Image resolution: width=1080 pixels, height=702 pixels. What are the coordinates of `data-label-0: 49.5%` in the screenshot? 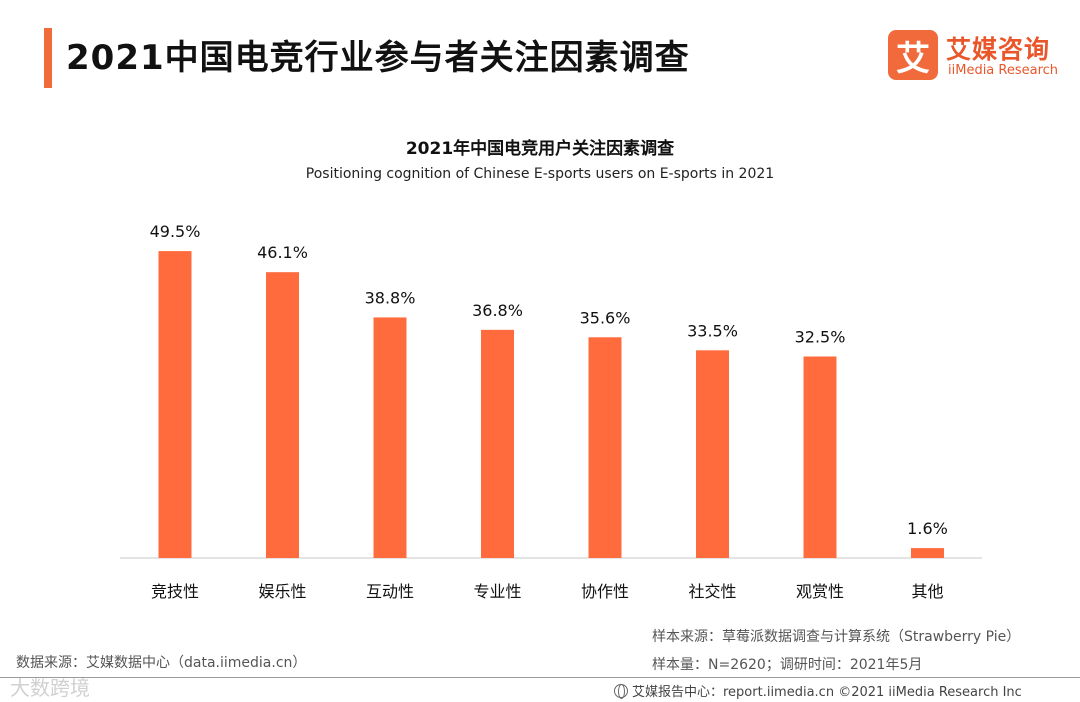 It's located at (175, 231).